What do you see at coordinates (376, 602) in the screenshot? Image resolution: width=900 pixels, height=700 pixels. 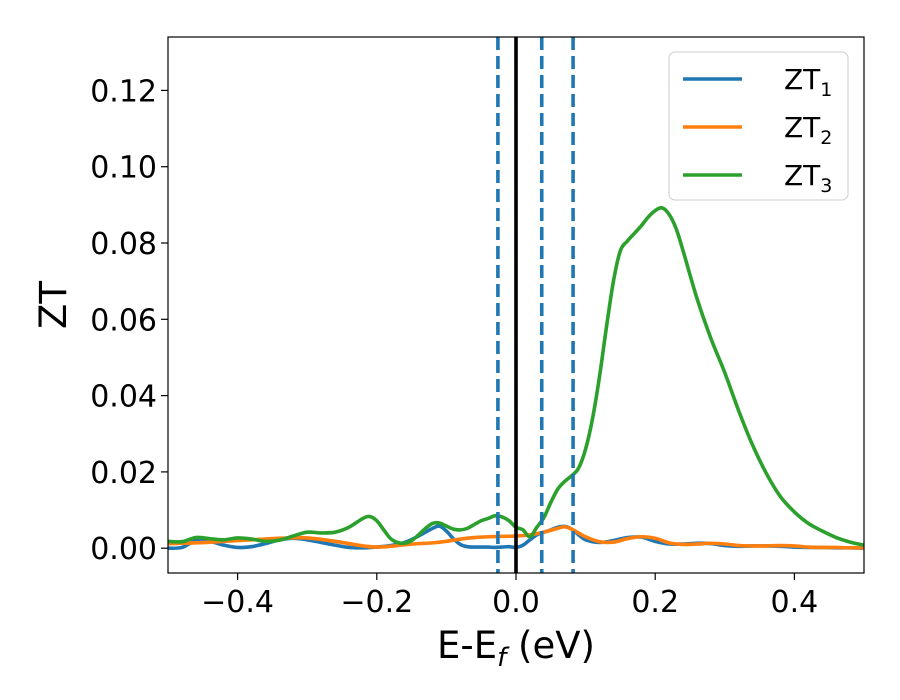 I see `x-tick-label: −0.2` at bounding box center [376, 602].